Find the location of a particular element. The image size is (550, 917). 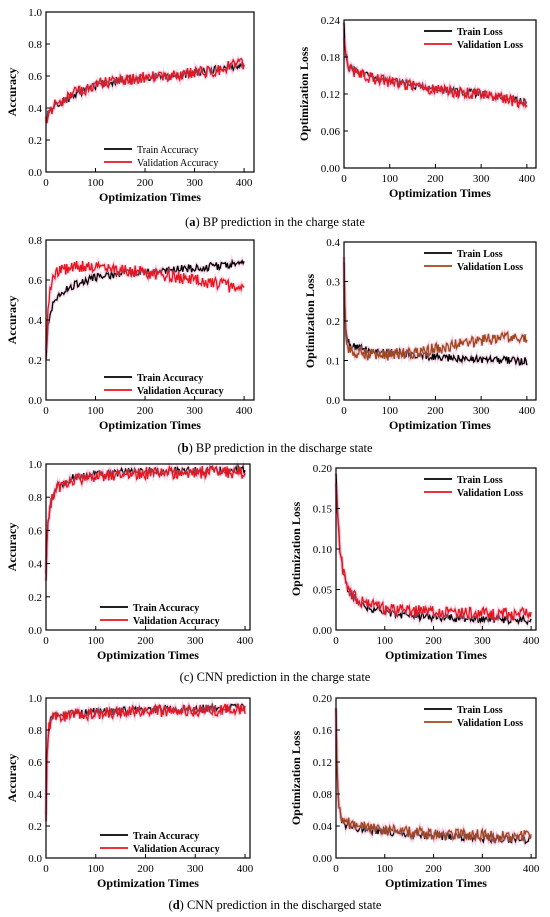

caption-b-text: BP prediction in the discharge state is located at coordinates (283, 448).